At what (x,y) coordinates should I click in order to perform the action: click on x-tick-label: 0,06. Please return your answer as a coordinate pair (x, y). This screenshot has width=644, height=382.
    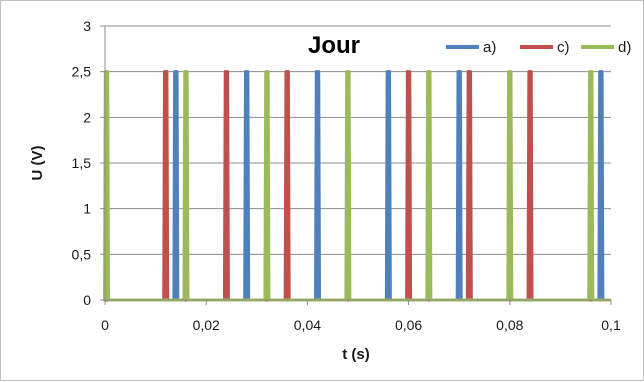
    Looking at the image, I should click on (408, 325).